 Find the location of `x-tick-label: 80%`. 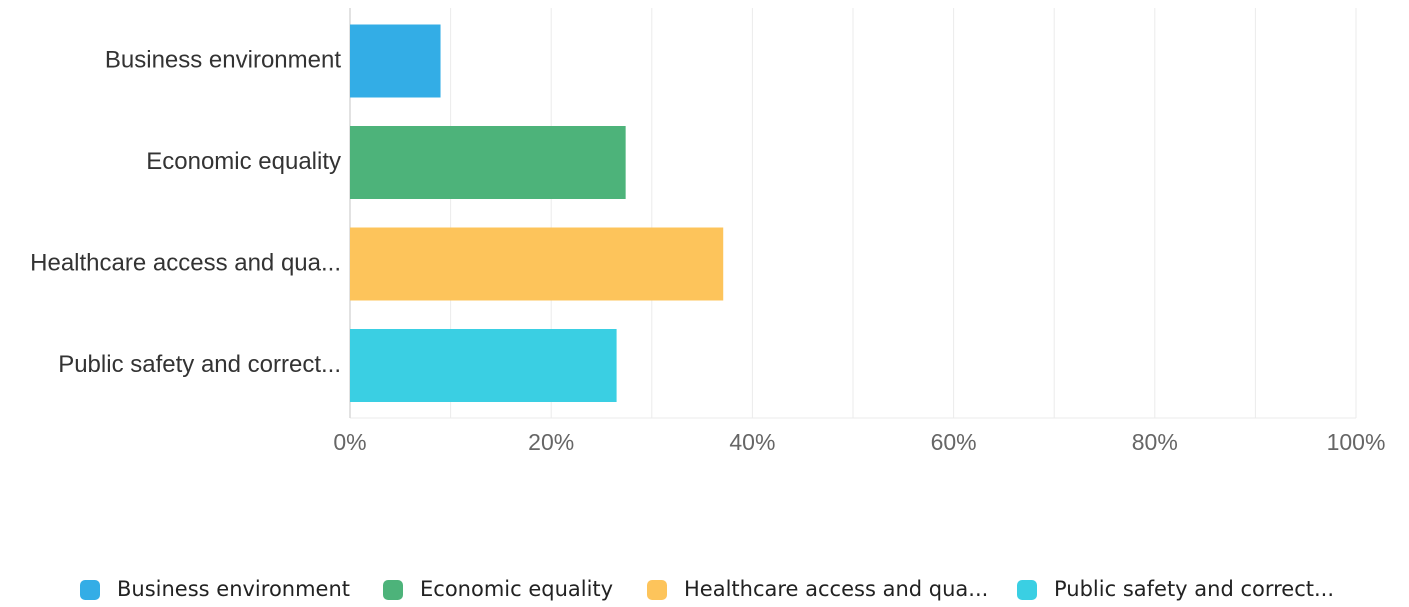

x-tick-label: 80% is located at coordinates (1155, 442).